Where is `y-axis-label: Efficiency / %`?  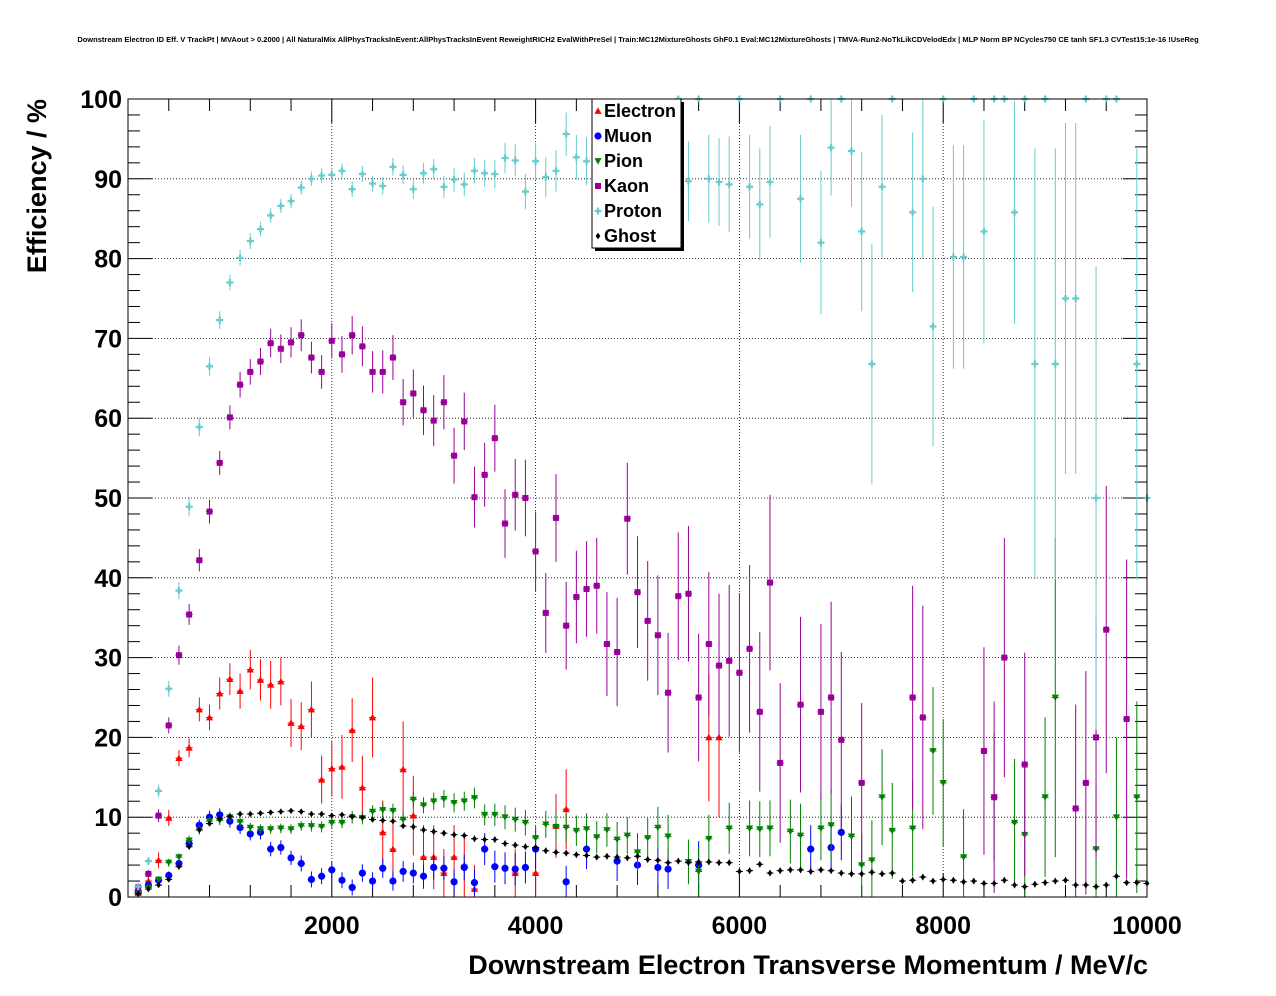 y-axis-label: Efficiency / % is located at coordinates (37, 186).